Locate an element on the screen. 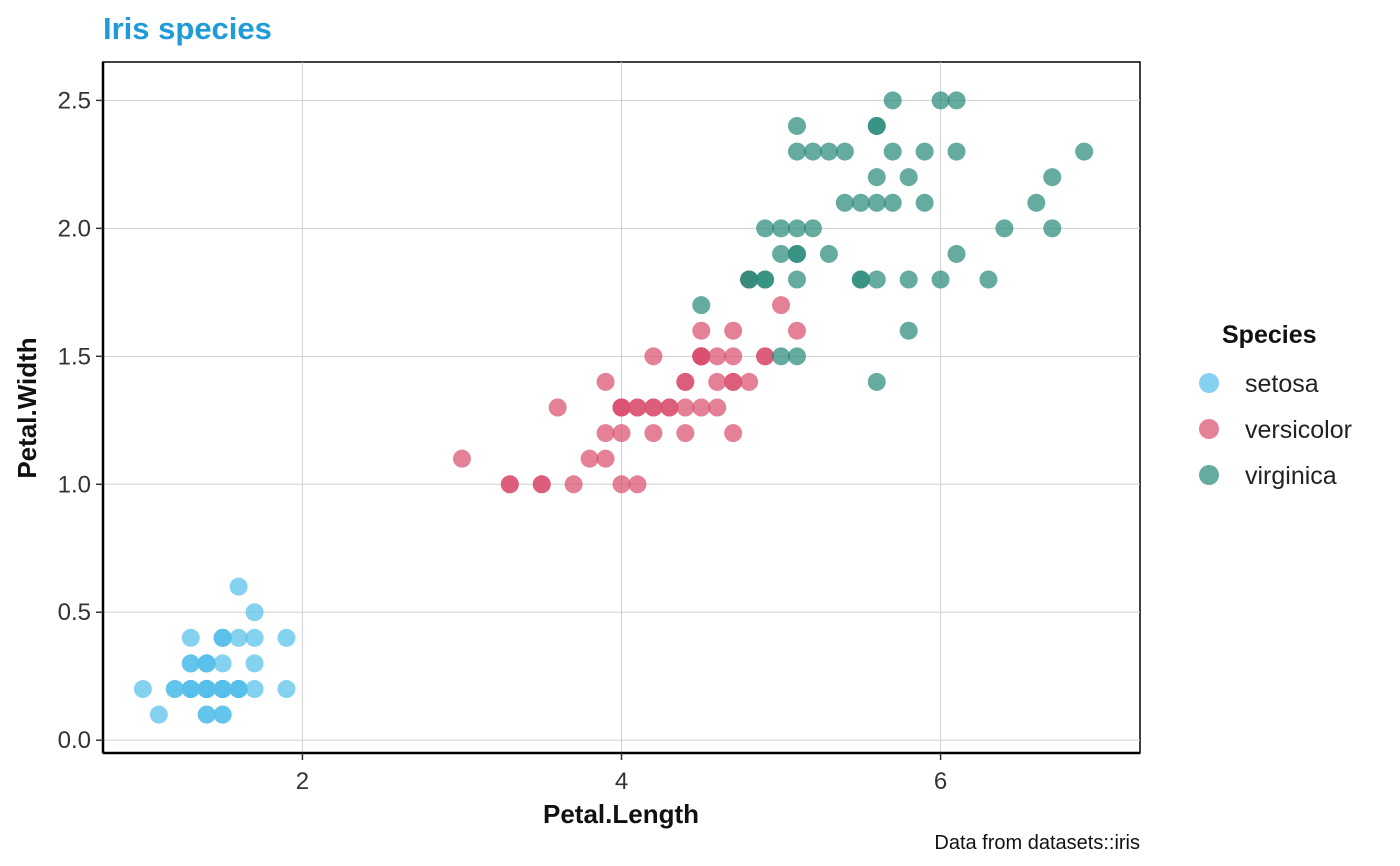 This screenshot has height=866, width=1400. x-tick-label: 4 is located at coordinates (621, 781).